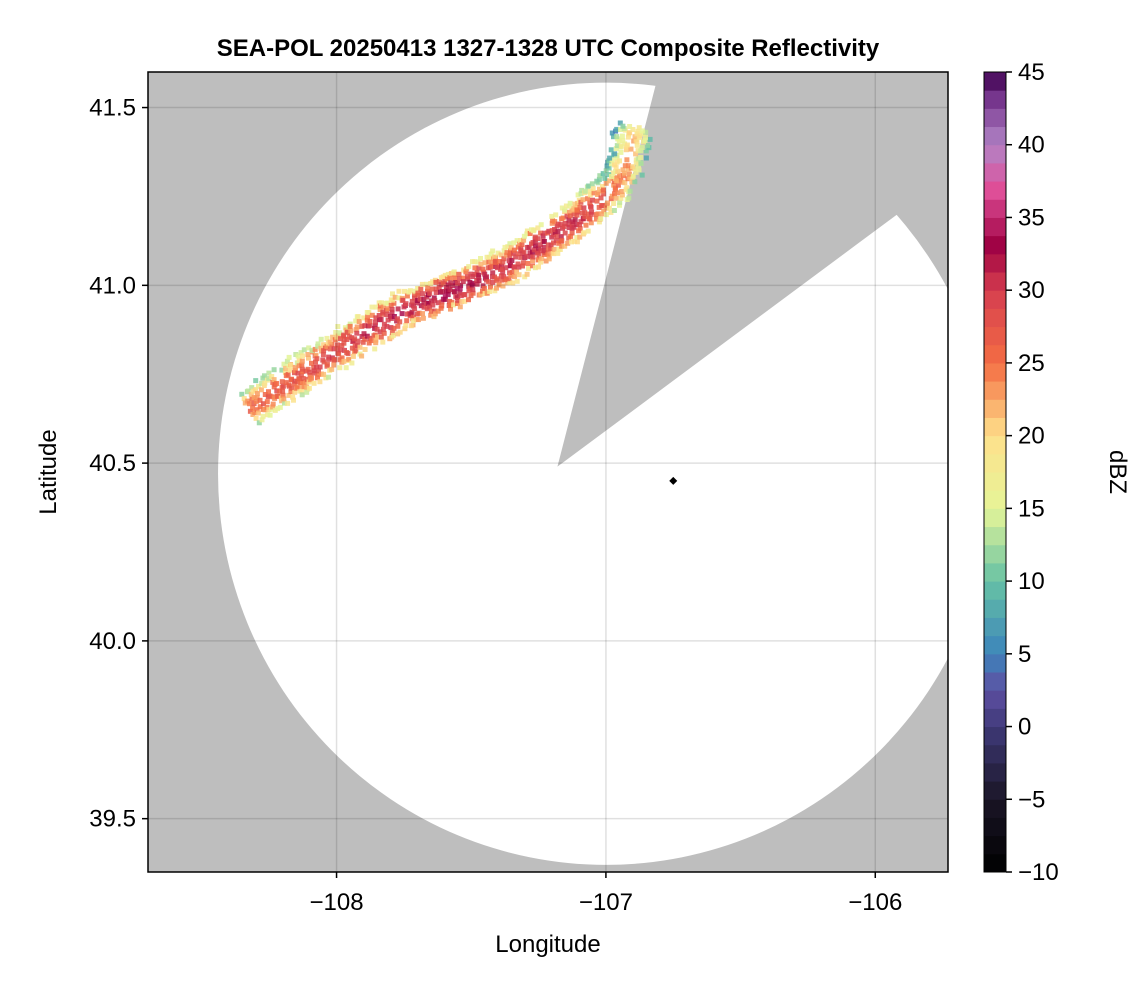 The height and width of the screenshot is (990, 1146). What do you see at coordinates (673, 480) in the screenshot?
I see `radar-site-marker` at bounding box center [673, 480].